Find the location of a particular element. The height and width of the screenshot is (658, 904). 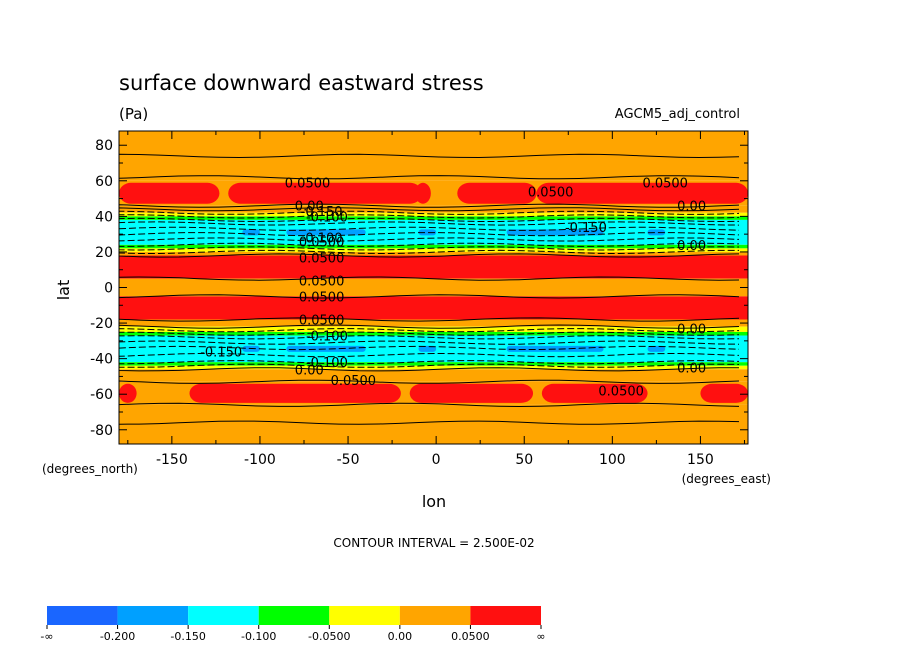

x-tick-label: 50 is located at coordinates (524, 460).